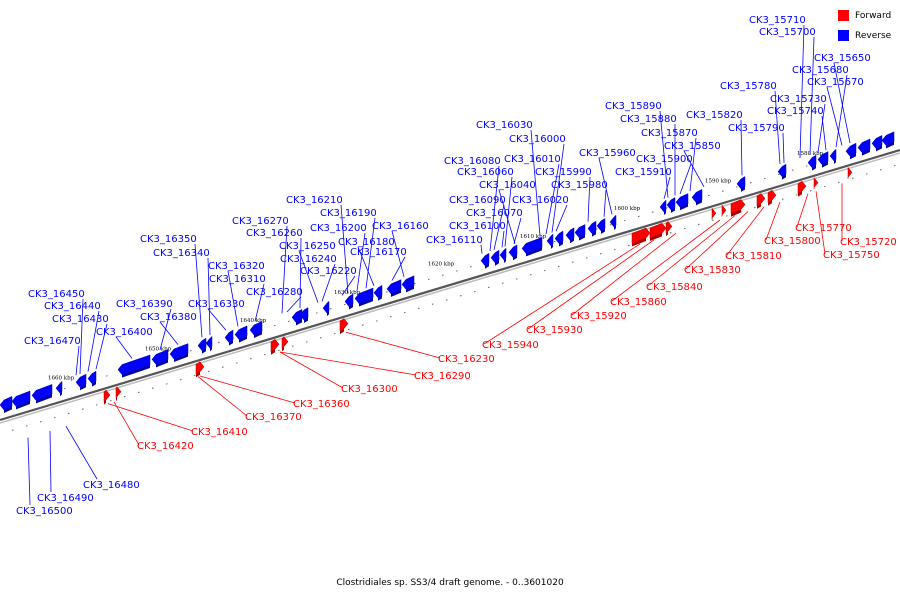  I want to click on reverse-gene-label: CK3_15900, so click(664, 159).